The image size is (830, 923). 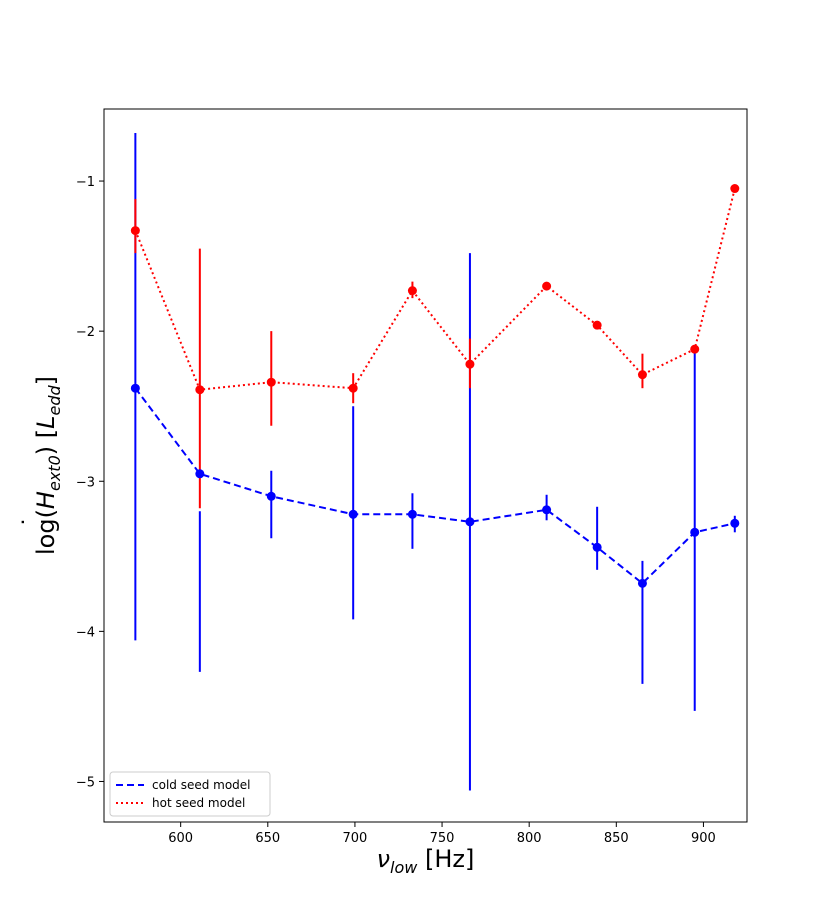 I want to click on x-tick-label: 650, so click(x=267, y=838).